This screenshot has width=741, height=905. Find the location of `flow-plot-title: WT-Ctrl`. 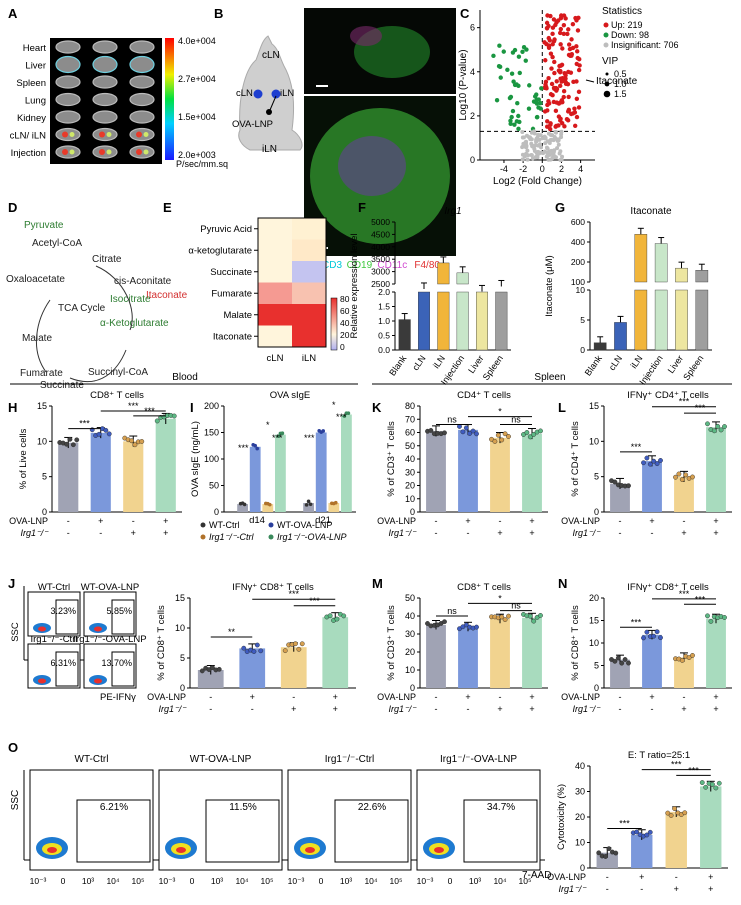

flow-plot-title: WT-Ctrl is located at coordinates (54, 587).